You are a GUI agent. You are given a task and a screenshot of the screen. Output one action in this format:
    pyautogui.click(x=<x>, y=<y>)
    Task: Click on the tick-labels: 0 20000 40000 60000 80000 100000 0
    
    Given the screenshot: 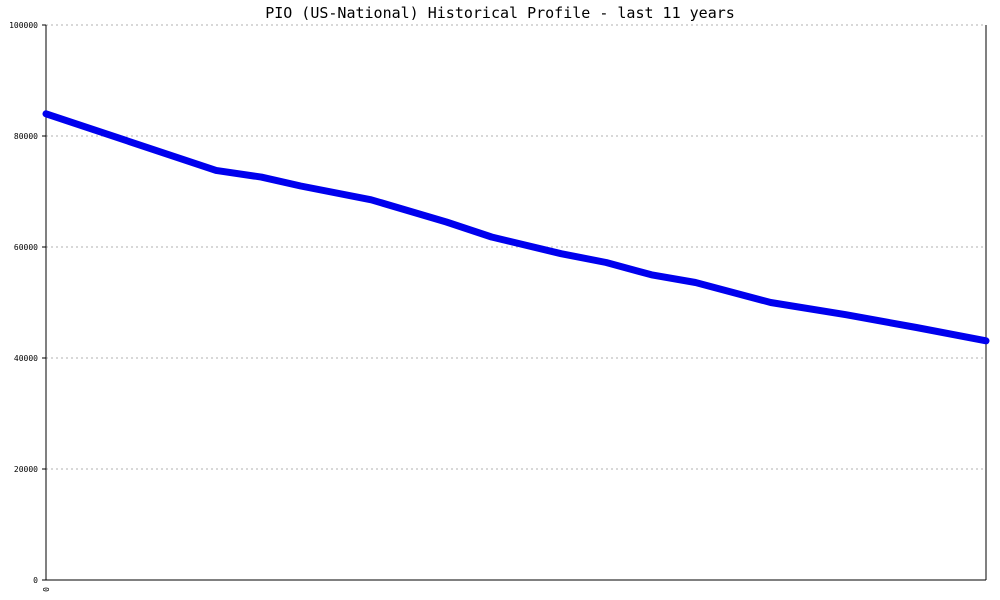 What is the action you would take?
    pyautogui.click(x=30, y=306)
    